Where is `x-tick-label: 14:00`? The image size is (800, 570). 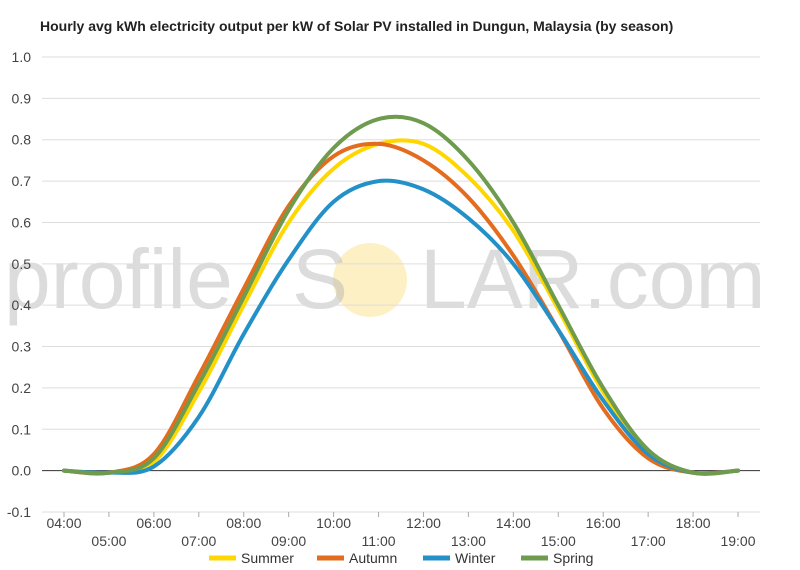 x-tick-label: 14:00 is located at coordinates (513, 523).